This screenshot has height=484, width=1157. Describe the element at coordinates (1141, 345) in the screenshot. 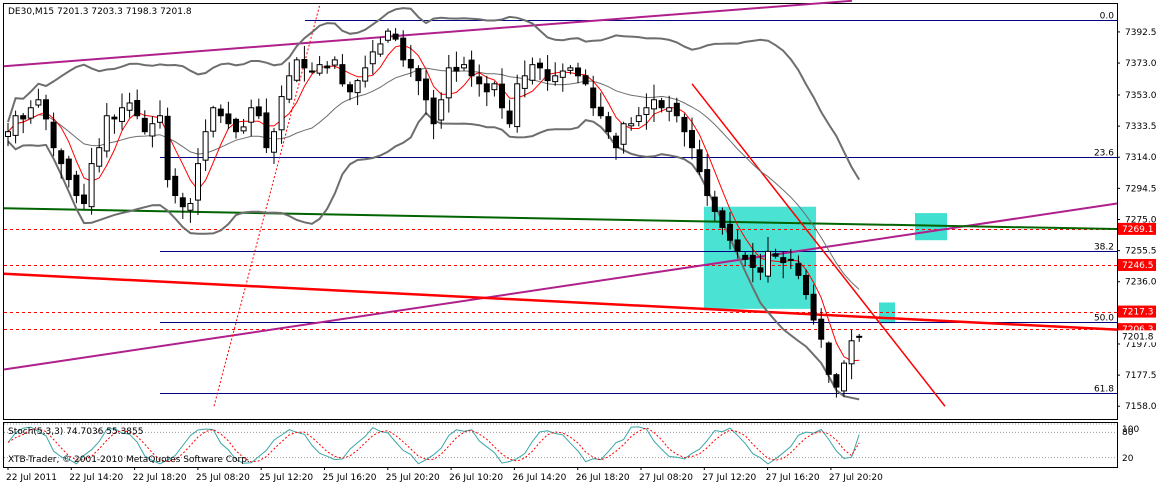

I see `y-tick-label: 7197.0` at that location.